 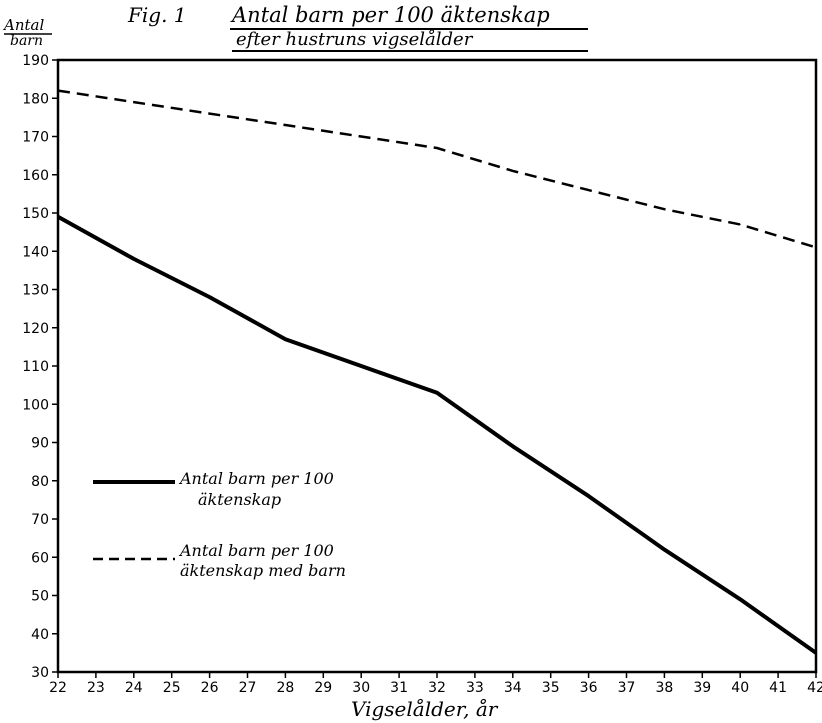 I want to click on y-tick-label: 190, so click(x=35, y=61).